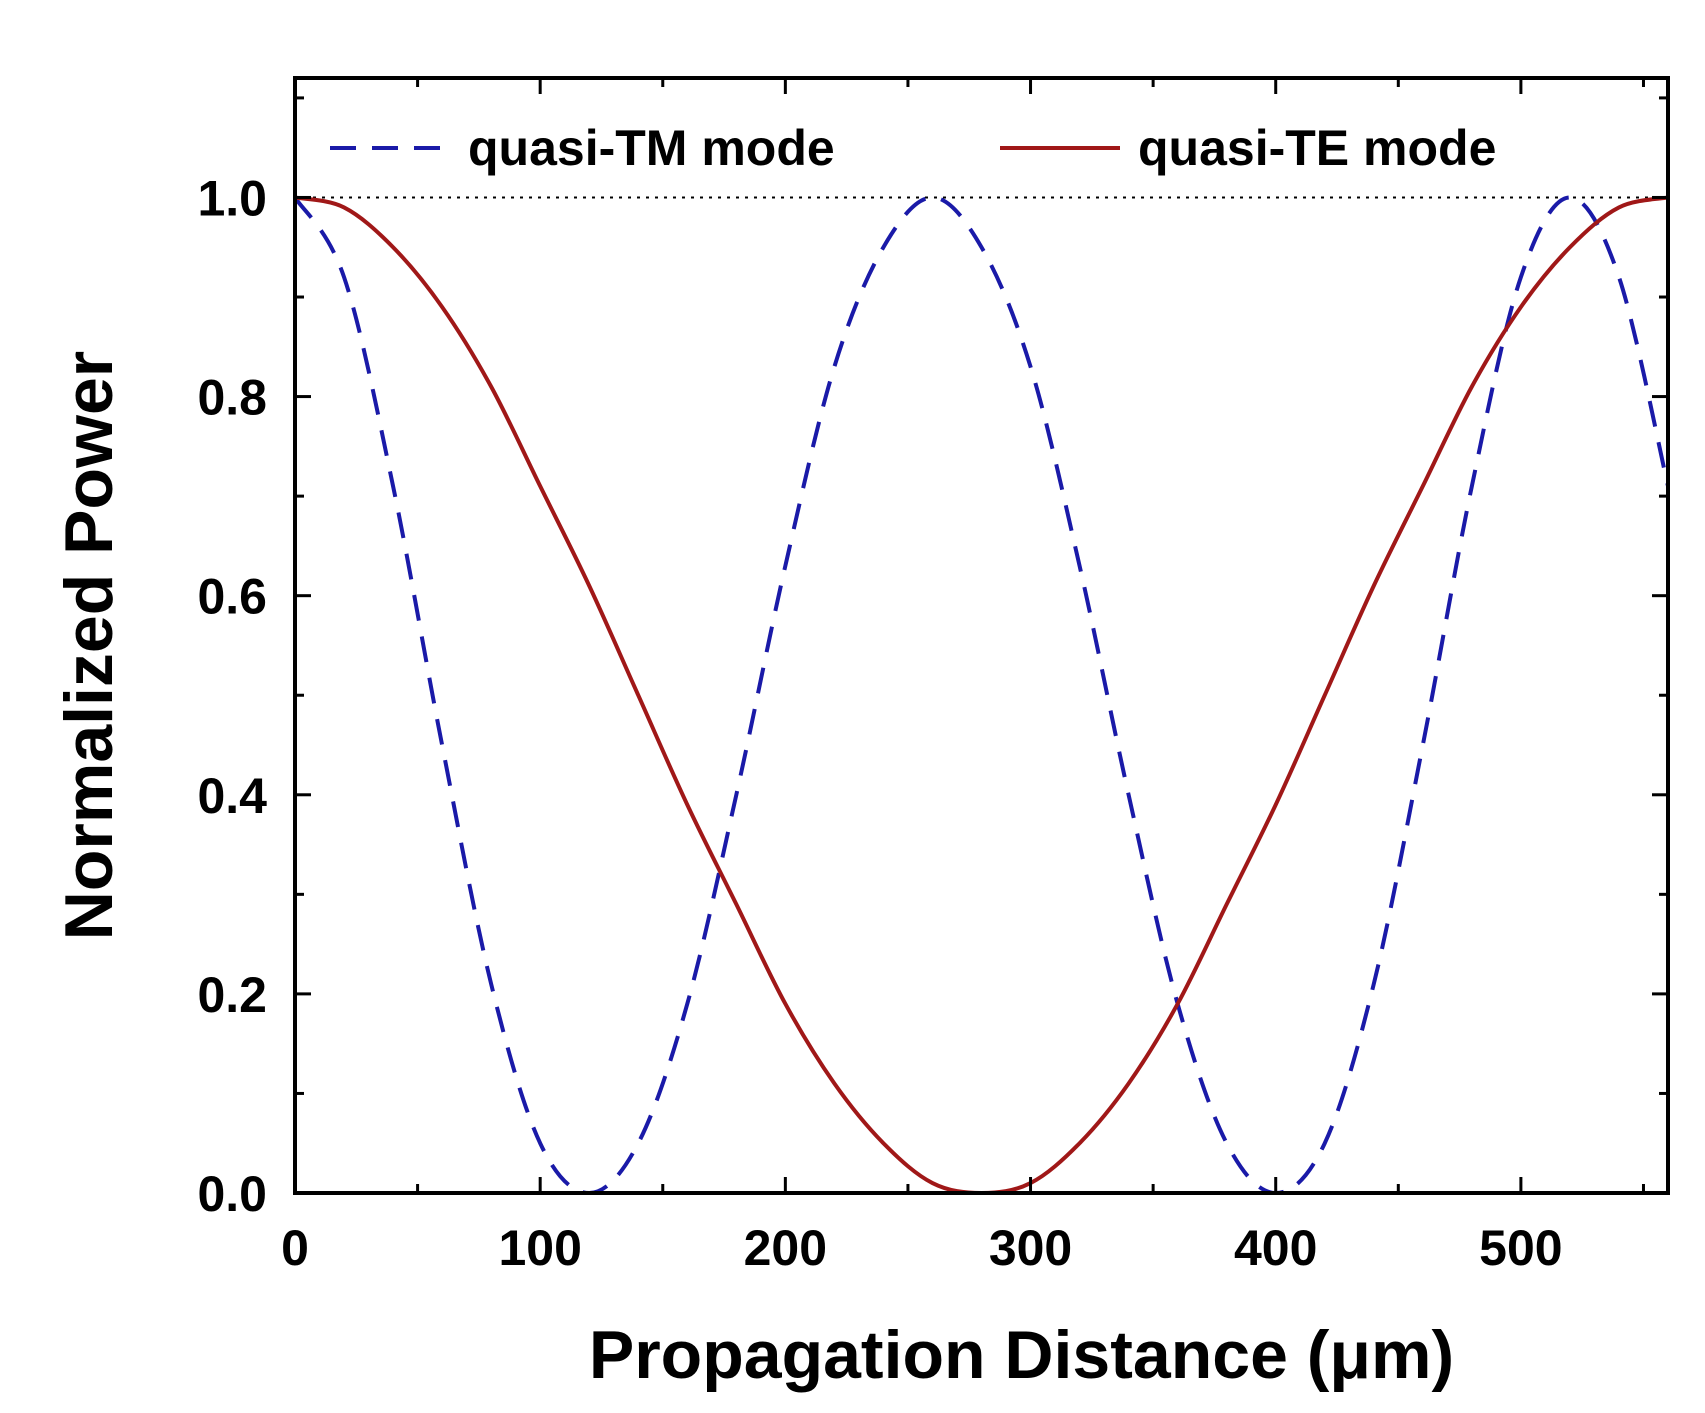 The height and width of the screenshot is (1413, 1705). I want to click on y-tick-label: 0.6, so click(232, 597).